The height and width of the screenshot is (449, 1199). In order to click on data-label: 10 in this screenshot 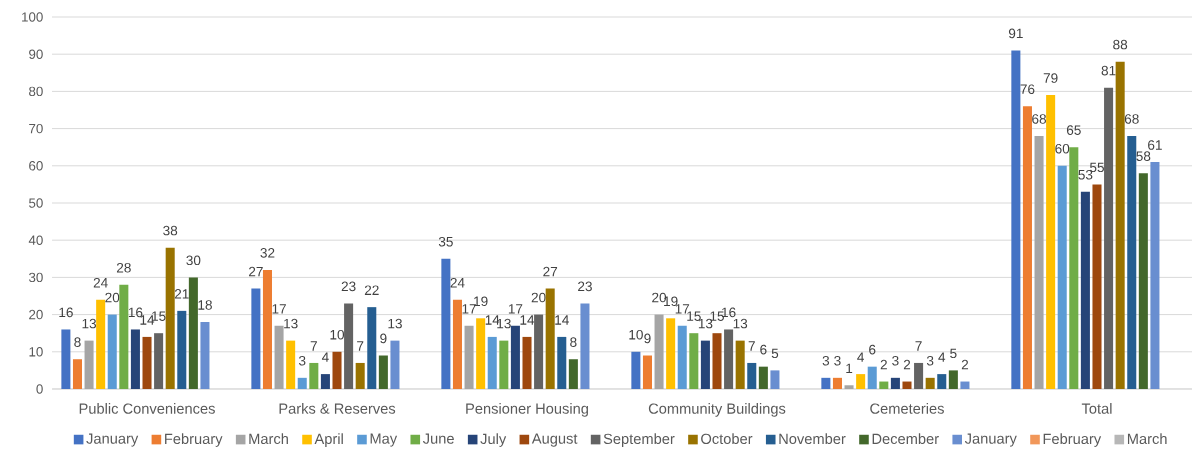, I will do `click(636, 334)`.